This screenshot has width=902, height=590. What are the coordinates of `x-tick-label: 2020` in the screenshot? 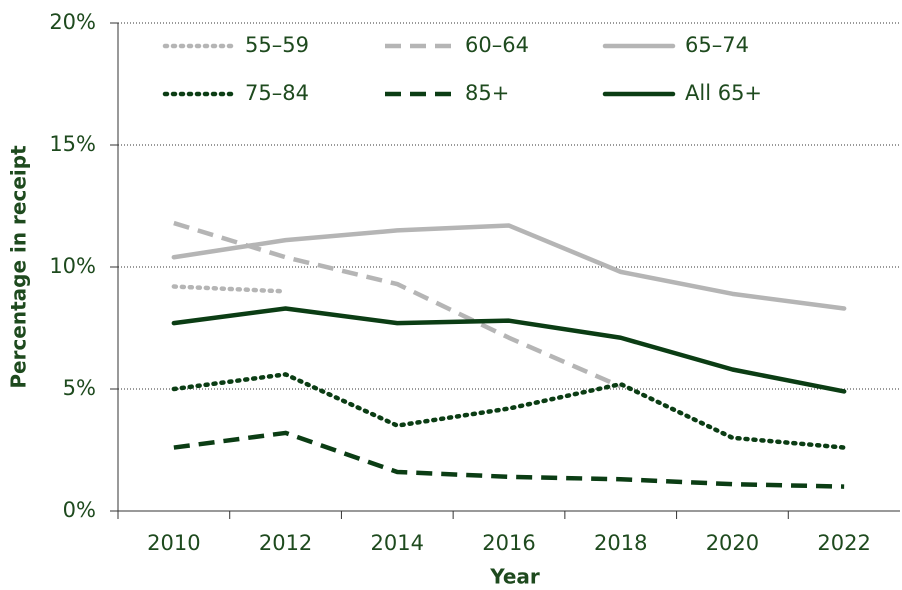 It's located at (732, 543).